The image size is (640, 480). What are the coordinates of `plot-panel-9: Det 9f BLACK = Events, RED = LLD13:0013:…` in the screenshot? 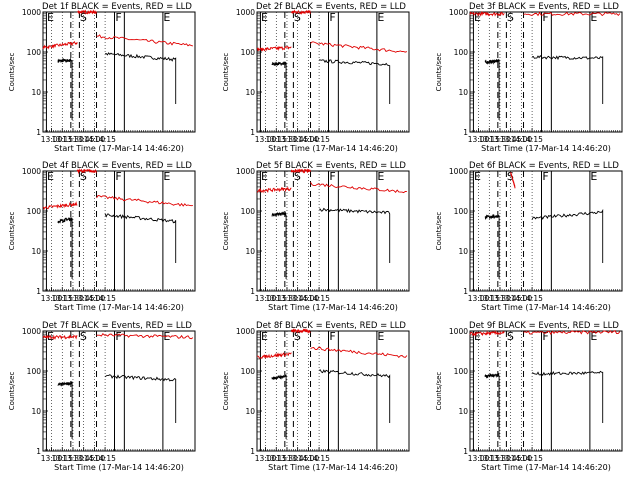 It's located at (529, 396).